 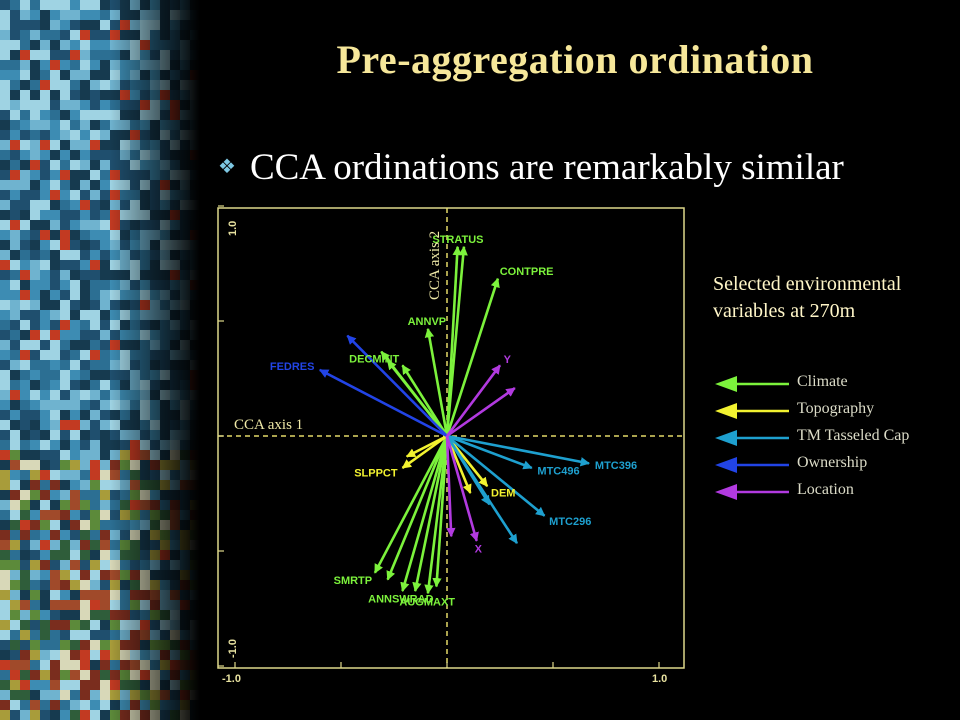 What do you see at coordinates (457, 240) in the screenshot?
I see `vector-label-stratus: STRATUS` at bounding box center [457, 240].